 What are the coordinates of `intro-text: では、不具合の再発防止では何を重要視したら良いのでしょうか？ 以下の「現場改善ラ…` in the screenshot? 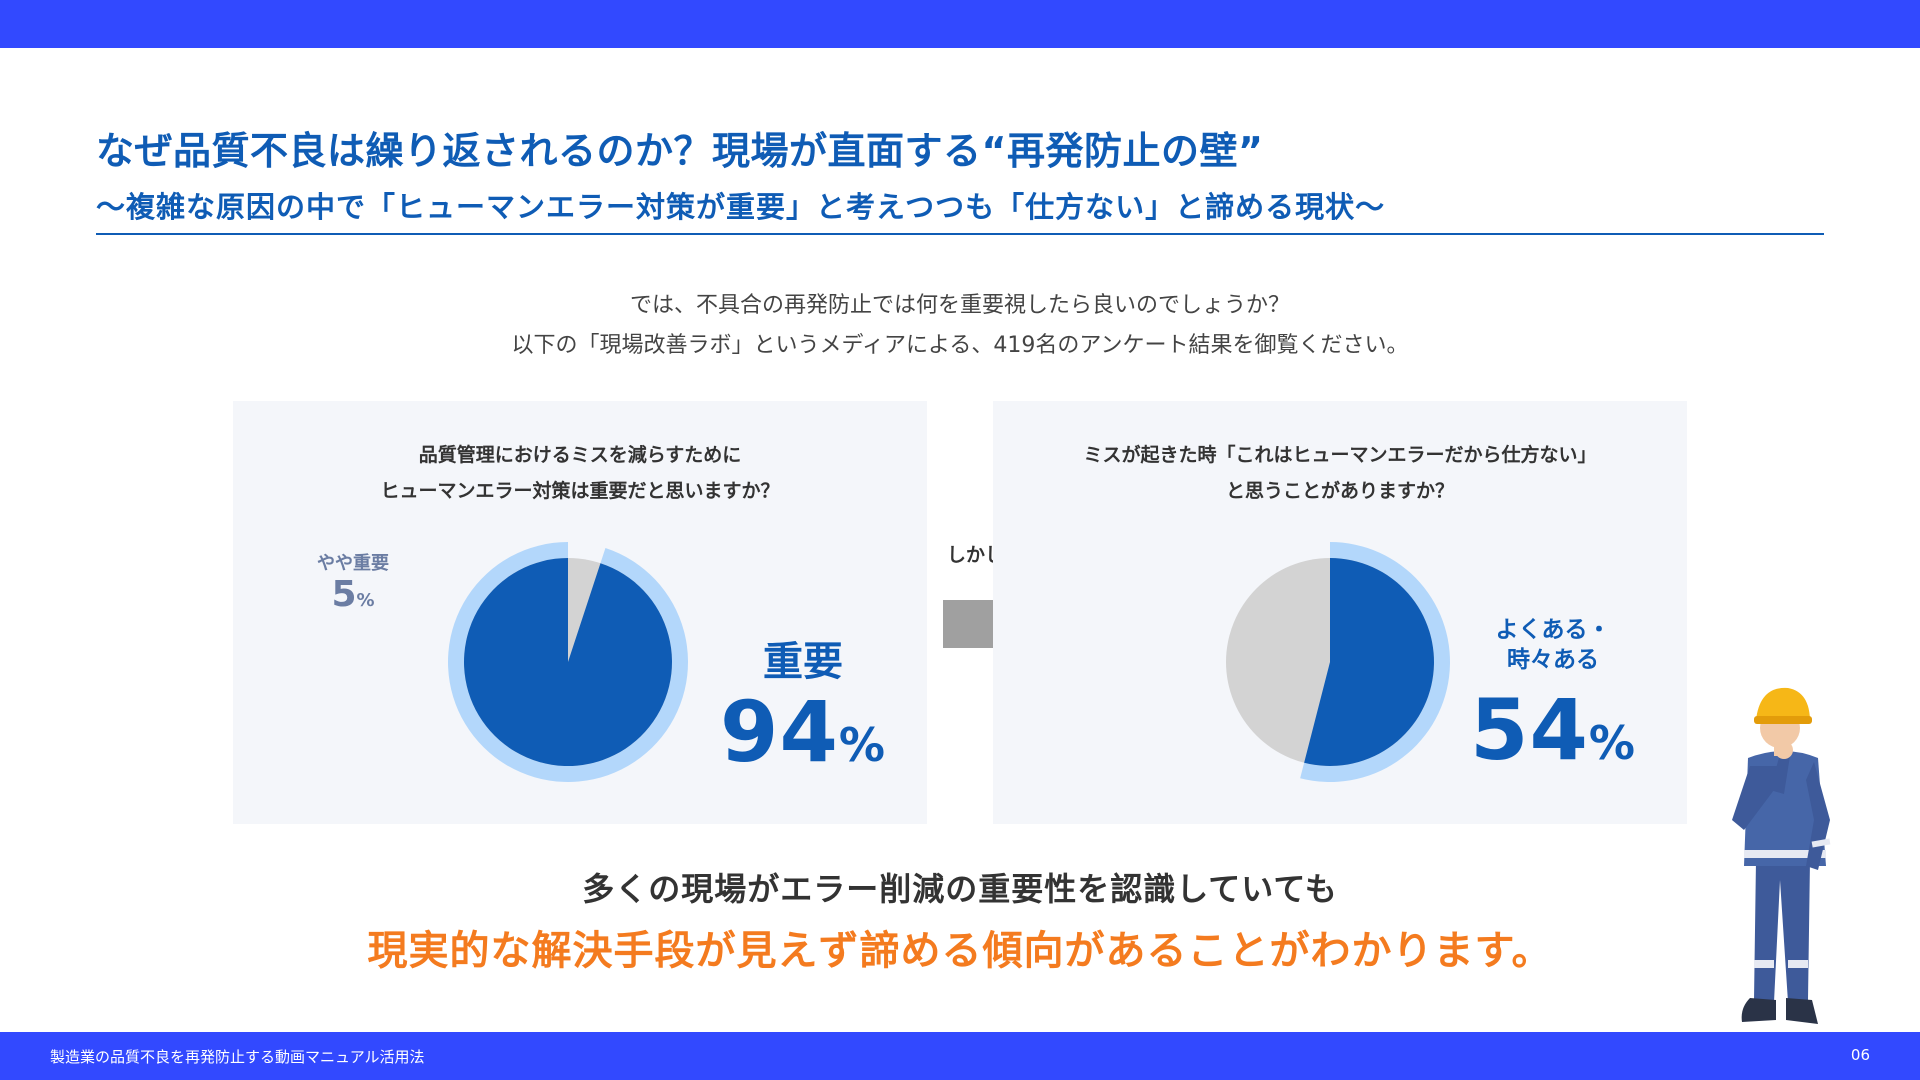 It's located at (960, 326).